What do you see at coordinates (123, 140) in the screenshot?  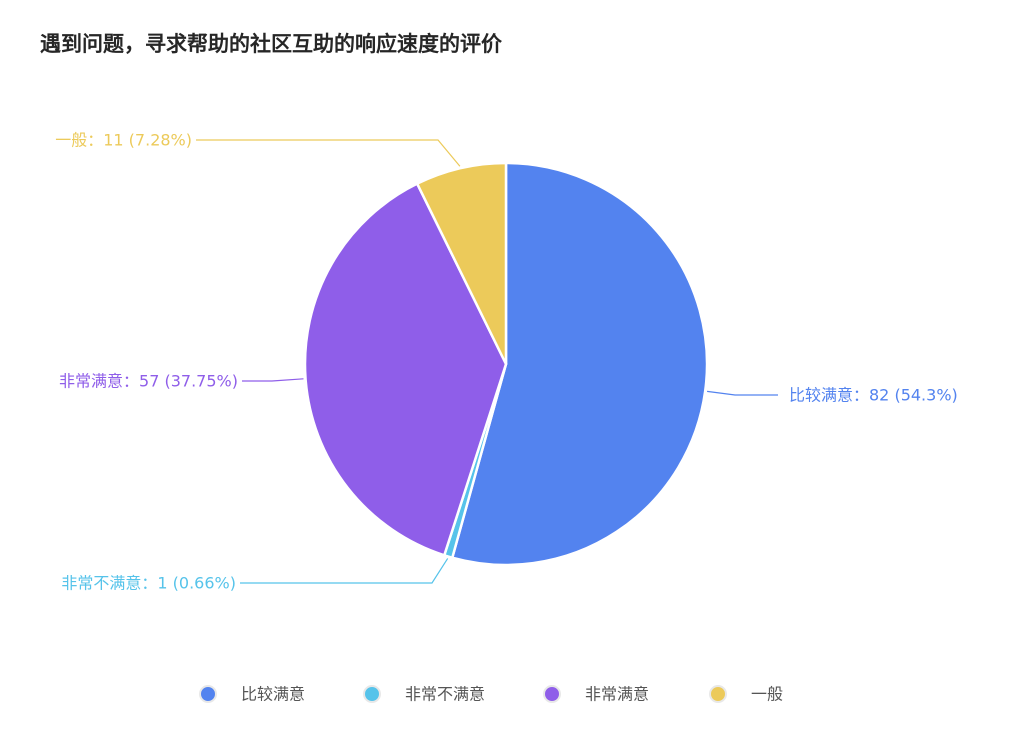 I see `slice-label: 一般：11 (7.28%)` at bounding box center [123, 140].